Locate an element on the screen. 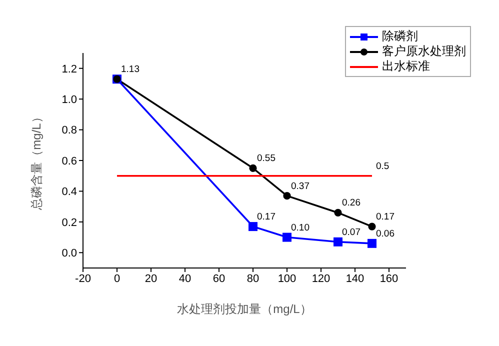 This screenshot has width=499, height=346. x-tick-label: 60 is located at coordinates (219, 278).